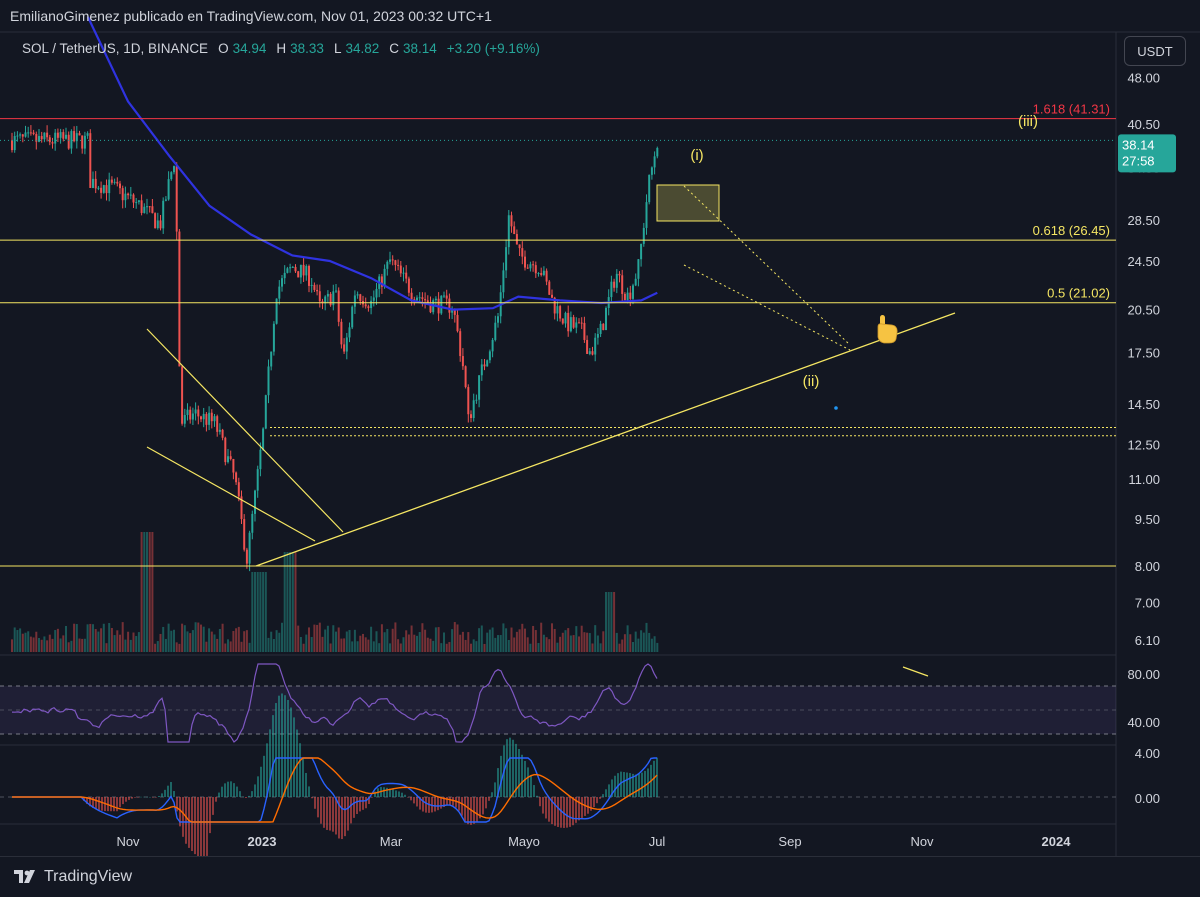  I want to click on price-tick: 8.00, so click(1147, 566).